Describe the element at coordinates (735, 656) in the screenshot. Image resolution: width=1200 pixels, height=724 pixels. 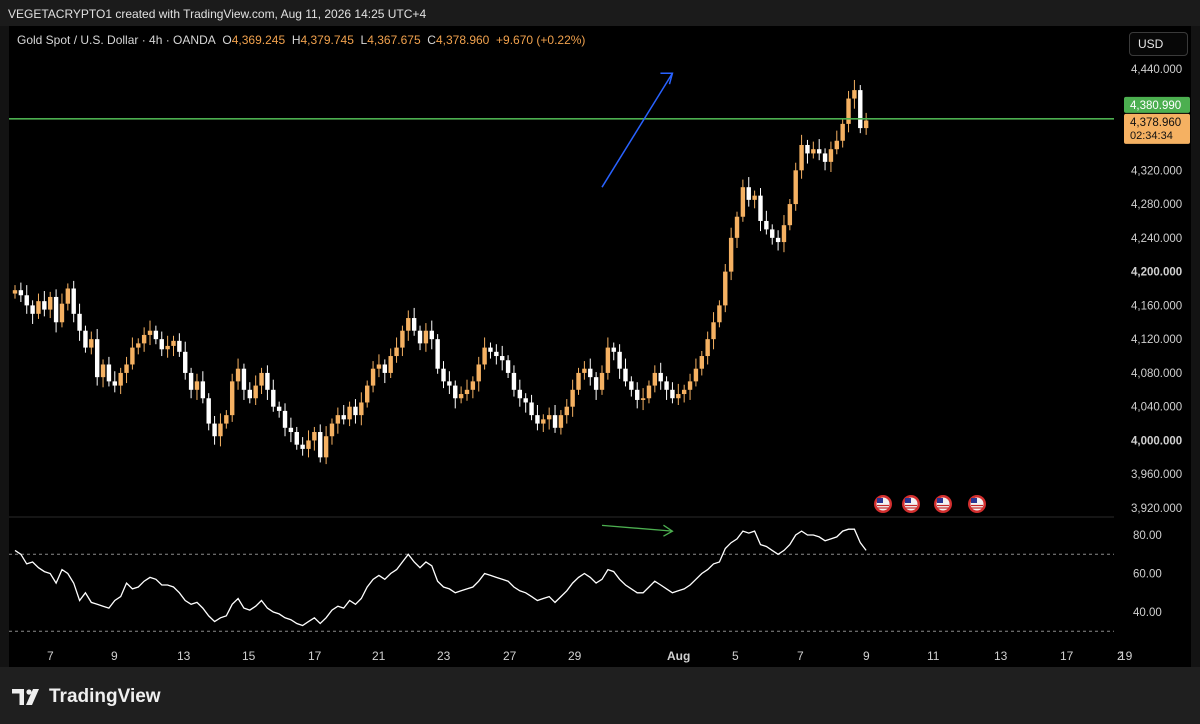
I see `x-tick-label: 5` at that location.